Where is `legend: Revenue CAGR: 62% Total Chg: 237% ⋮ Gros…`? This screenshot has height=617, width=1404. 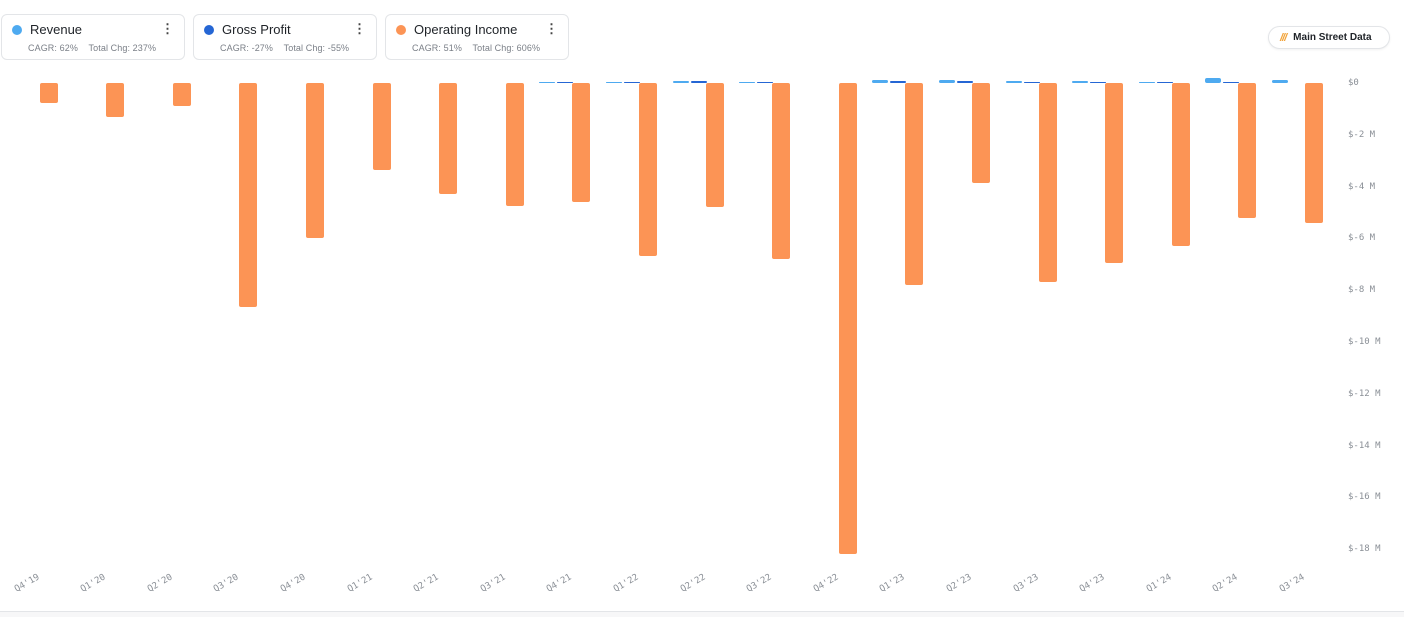
legend: Revenue CAGR: 62% Total Chg: 237% ⋮ Gros… is located at coordinates (285, 37).